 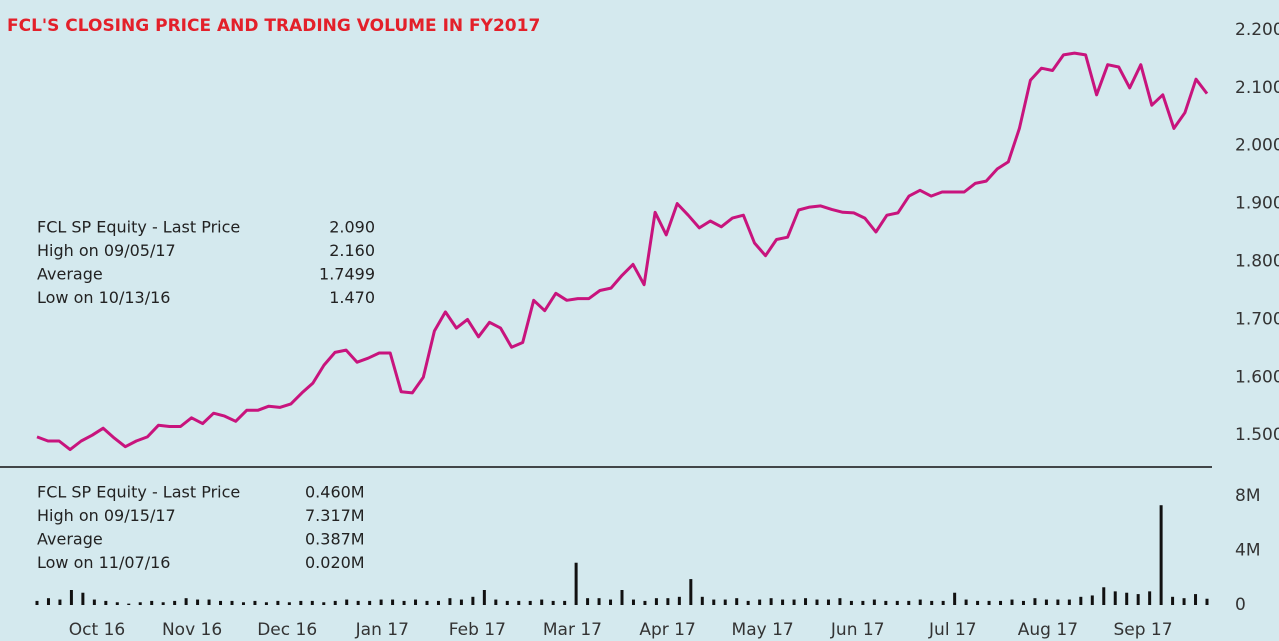 What do you see at coordinates (1257, 435) in the screenshot?
I see `y-tick-label: 1.500` at bounding box center [1257, 435].